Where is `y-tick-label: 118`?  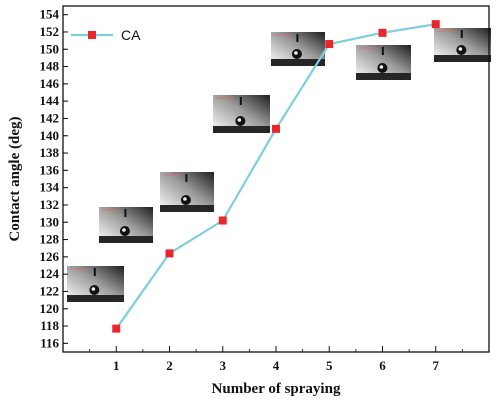 y-tick-label: 118 is located at coordinates (49, 325).